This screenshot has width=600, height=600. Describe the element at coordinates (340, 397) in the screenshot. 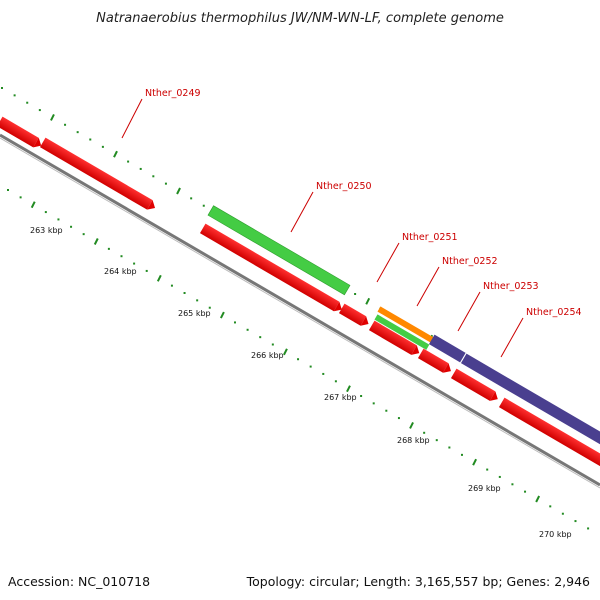

I see `scale-label: 267 kbp` at that location.